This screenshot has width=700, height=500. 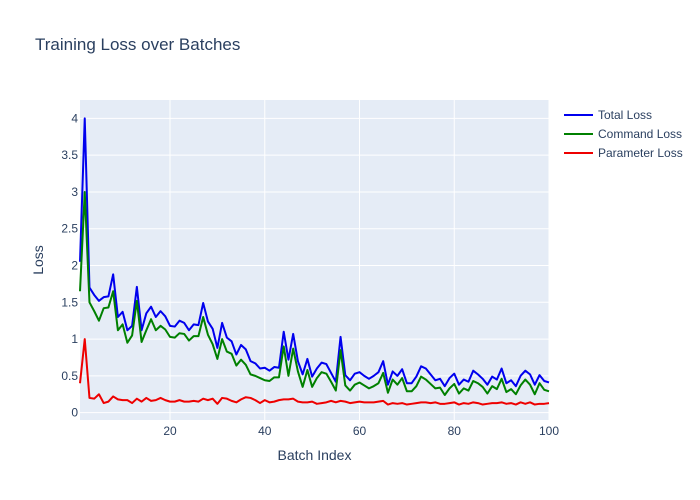 What do you see at coordinates (549, 431) in the screenshot?
I see `x-tick-label: 100` at bounding box center [549, 431].